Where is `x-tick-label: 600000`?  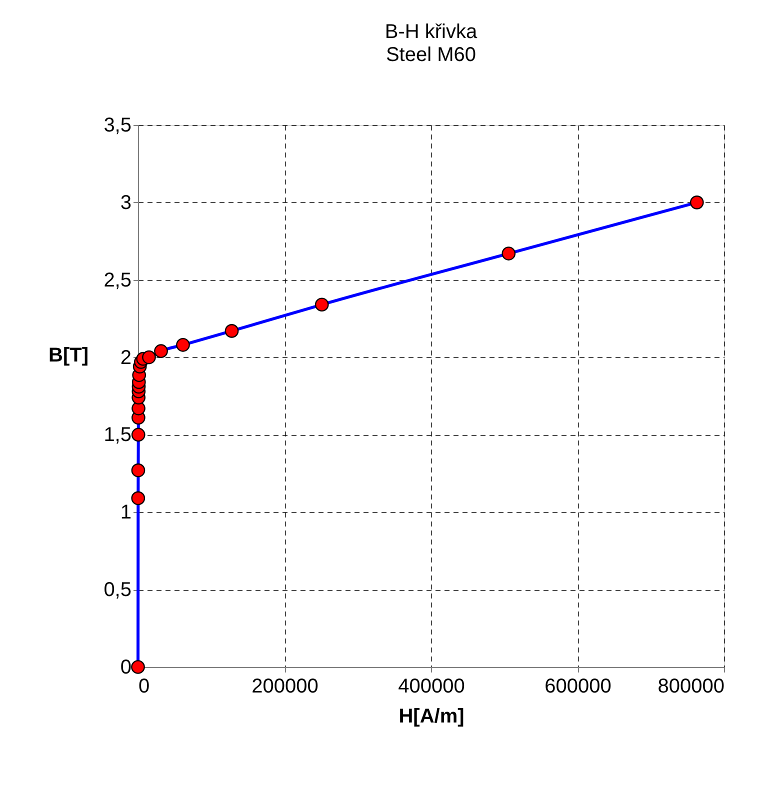
x-tick-label: 600000 is located at coordinates (578, 687).